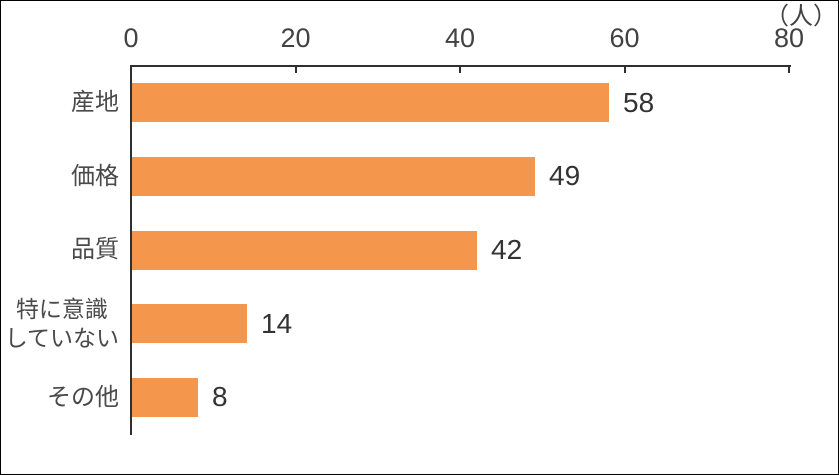 The width and height of the screenshot is (839, 475). Describe the element at coordinates (460, 38) in the screenshot. I see `x-tick-label: 40` at that location.